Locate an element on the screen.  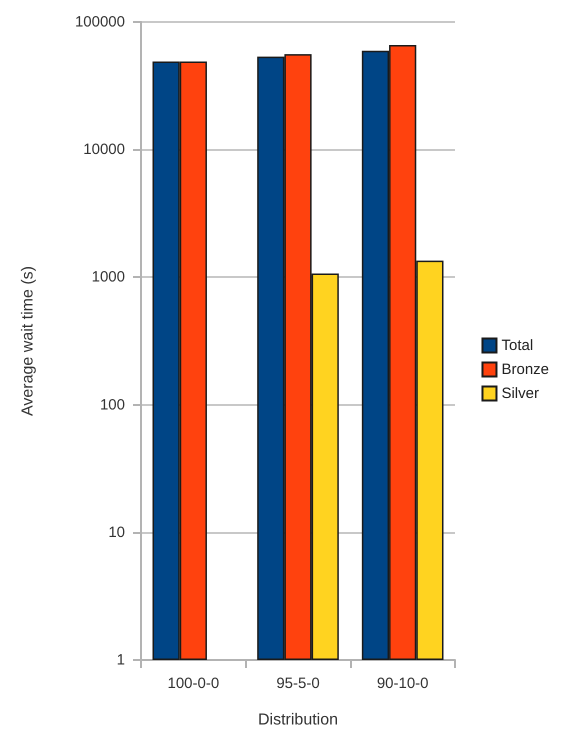
x-tick-label: 100-0-0 is located at coordinates (193, 683).